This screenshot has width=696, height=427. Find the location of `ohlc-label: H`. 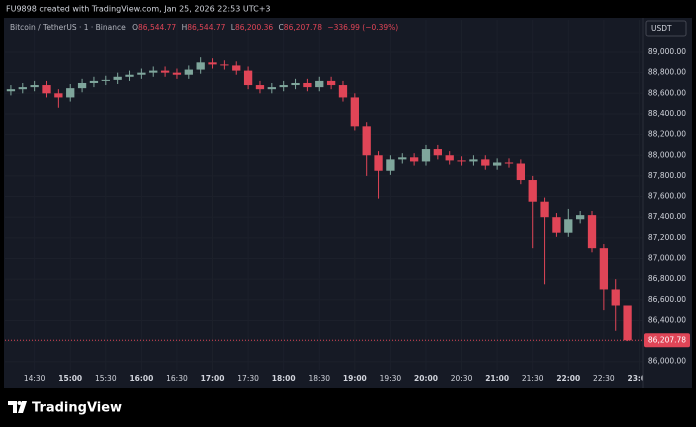

ohlc-label: H is located at coordinates (185, 27).